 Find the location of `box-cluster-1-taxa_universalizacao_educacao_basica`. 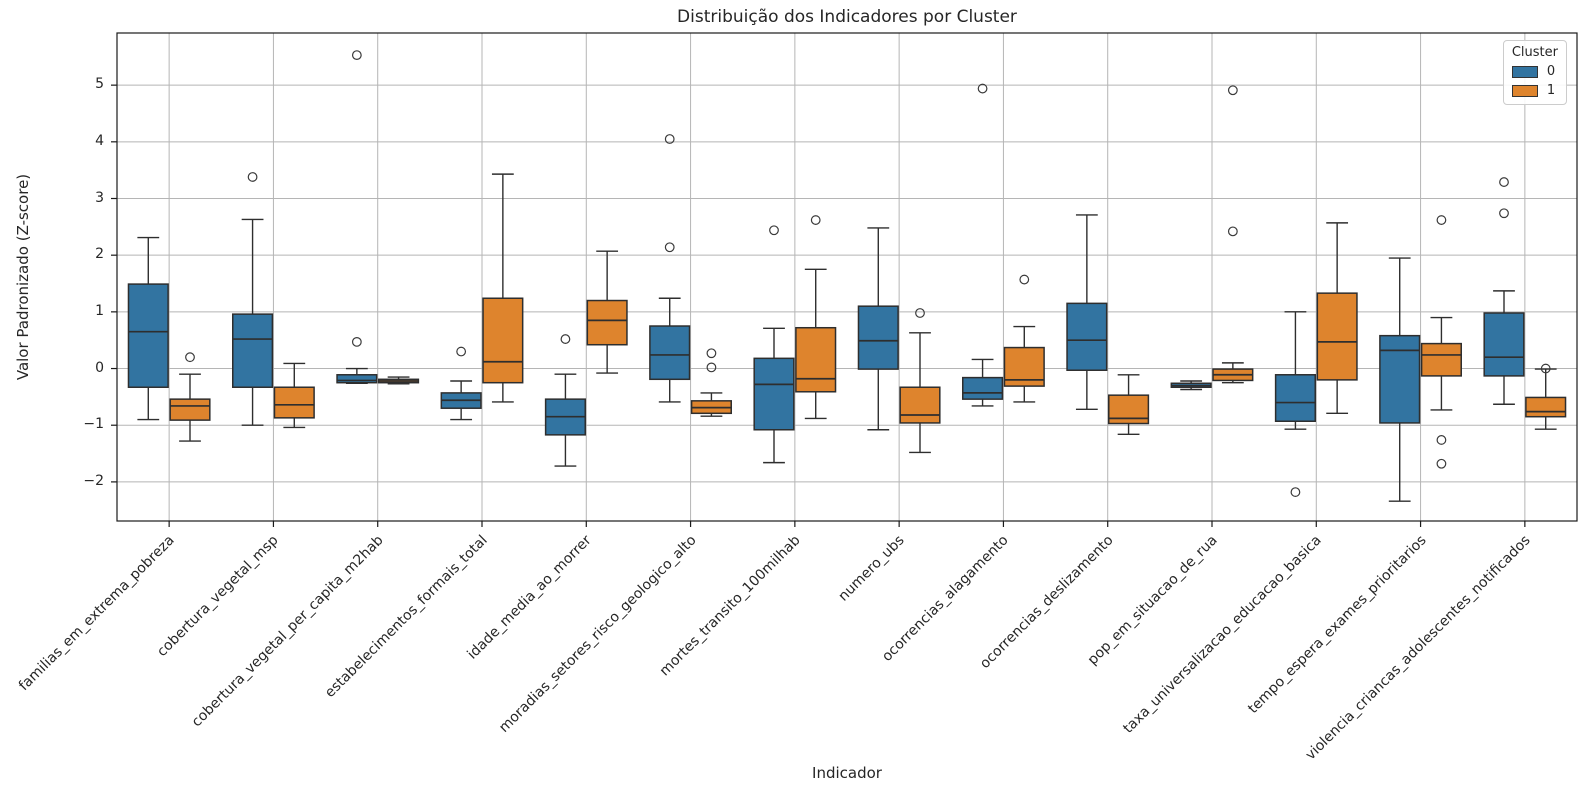

box-cluster-1-taxa_universalizacao_educacao_basica is located at coordinates (1337, 336).